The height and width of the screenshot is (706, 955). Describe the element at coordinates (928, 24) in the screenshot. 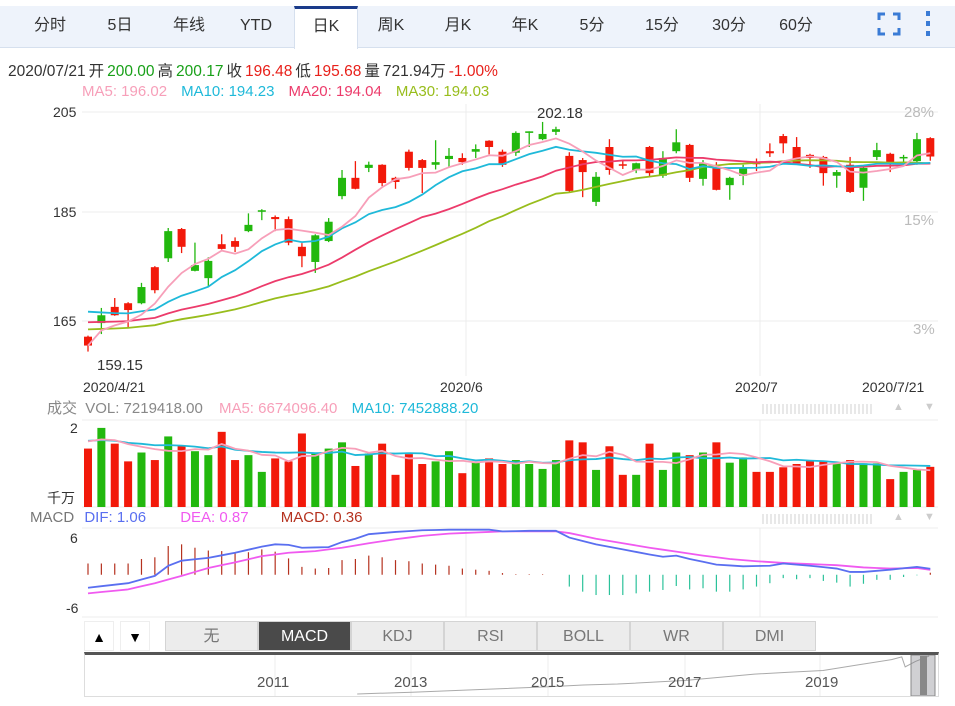

I see `more-vertical-icon` at that location.